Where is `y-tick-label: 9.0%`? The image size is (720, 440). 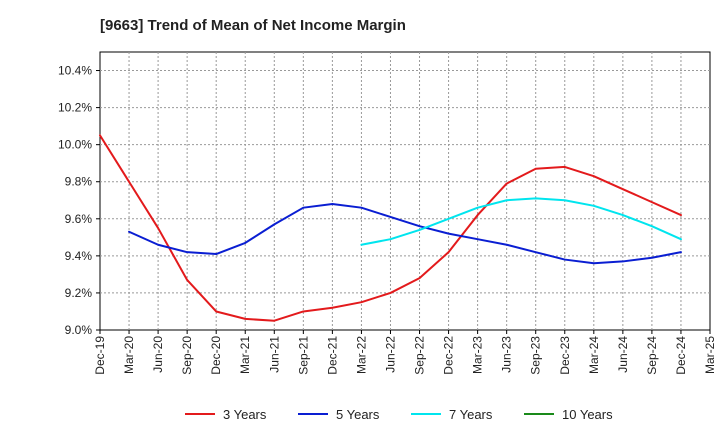 y-tick-label: 9.0% is located at coordinates (79, 330).